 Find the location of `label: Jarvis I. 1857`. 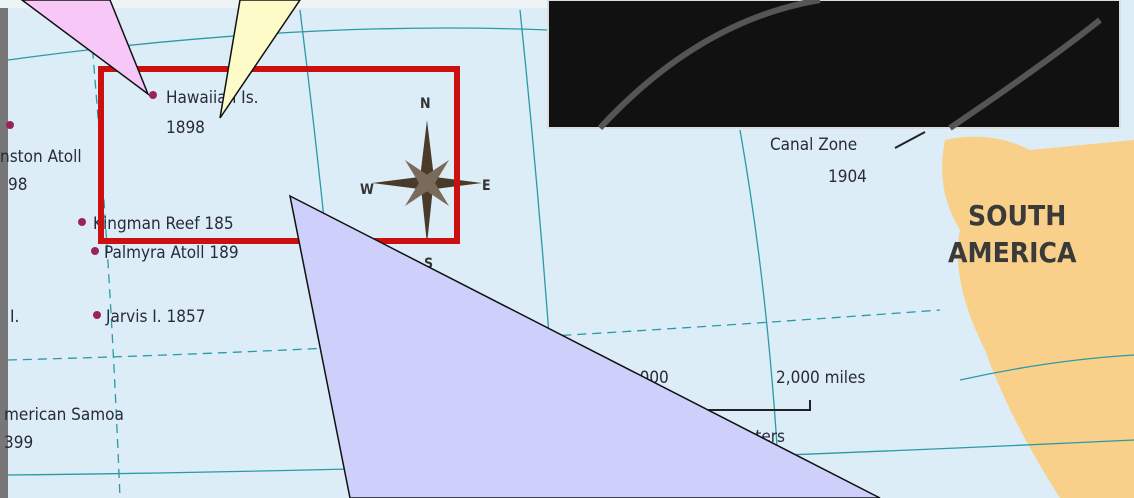

label: Jarvis I. 1857 is located at coordinates (155, 317).